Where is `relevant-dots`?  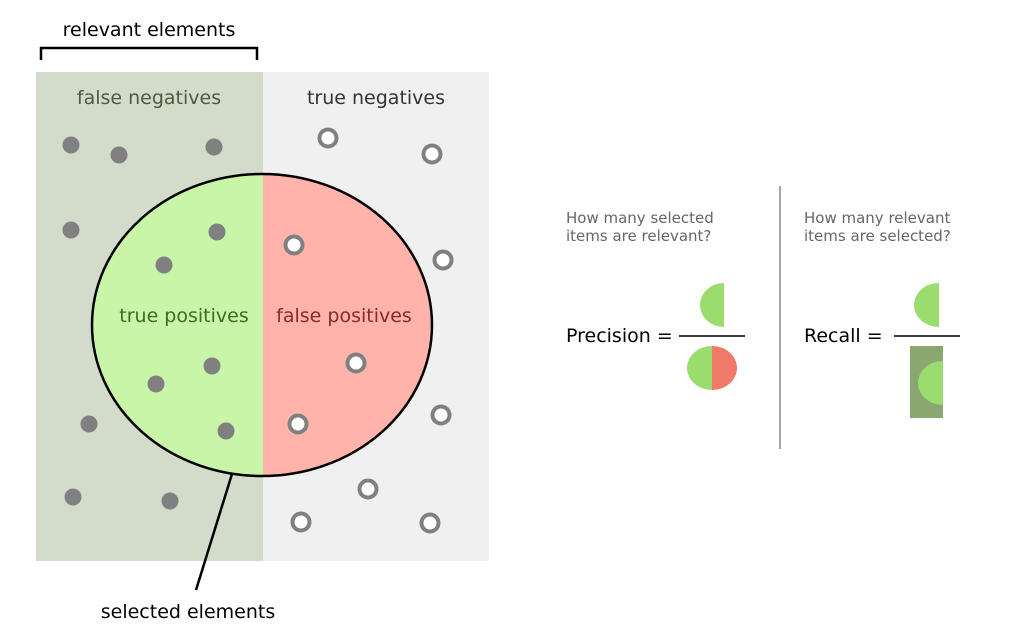 relevant-dots is located at coordinates (148, 323).